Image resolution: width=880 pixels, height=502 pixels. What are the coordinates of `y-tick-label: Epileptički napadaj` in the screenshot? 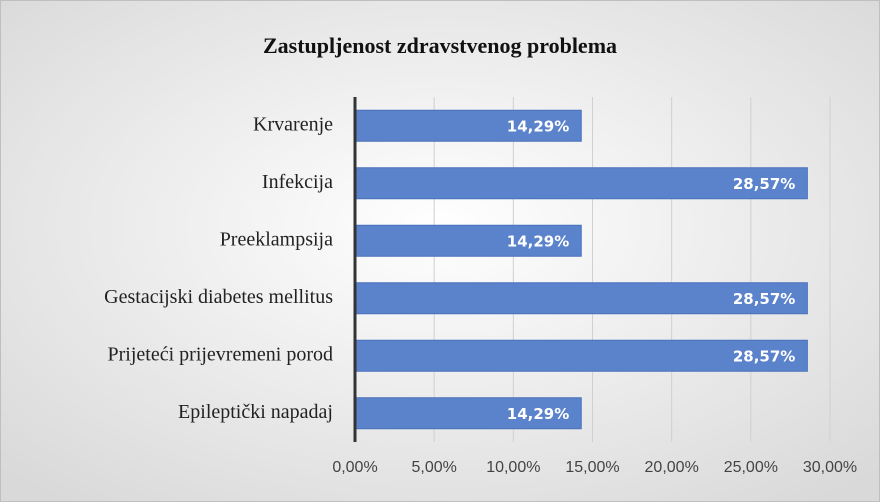 It's located at (255, 412).